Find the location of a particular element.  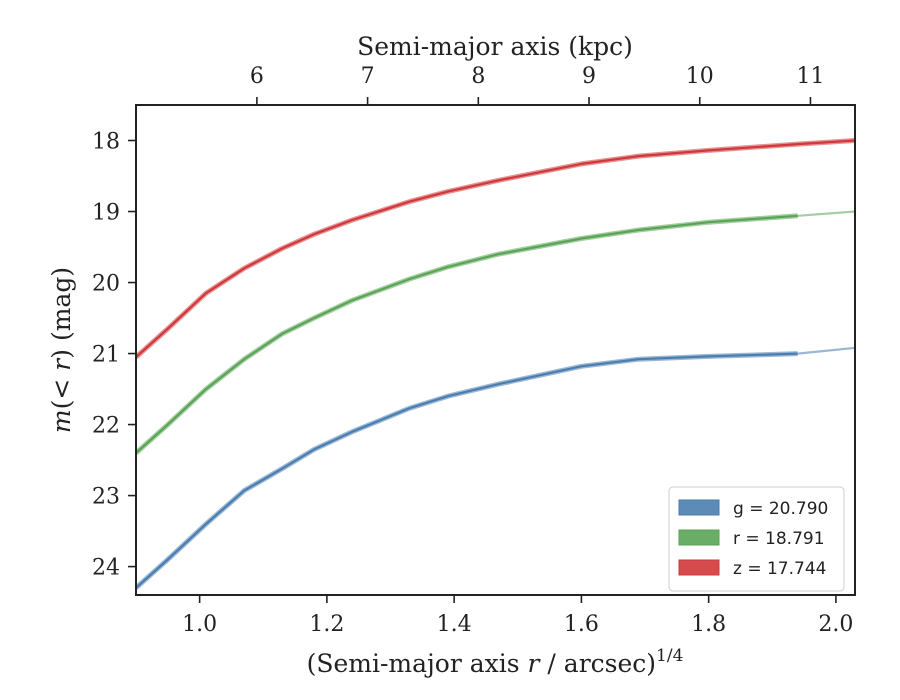

top-tick-label: 11 is located at coordinates (810, 76).